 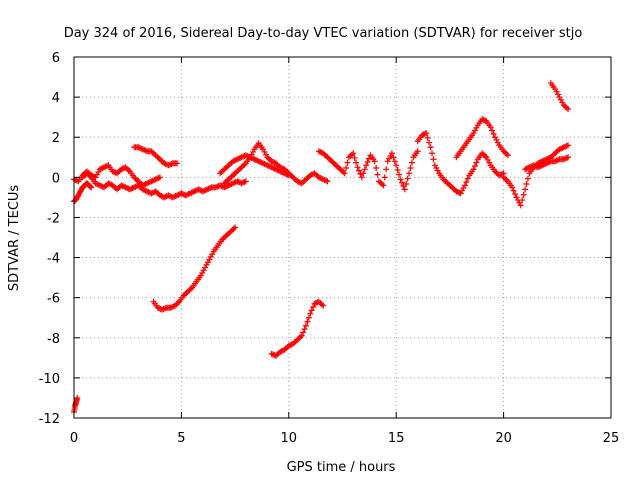 What do you see at coordinates (297, 328) in the screenshot?
I see `series-seg14` at bounding box center [297, 328].